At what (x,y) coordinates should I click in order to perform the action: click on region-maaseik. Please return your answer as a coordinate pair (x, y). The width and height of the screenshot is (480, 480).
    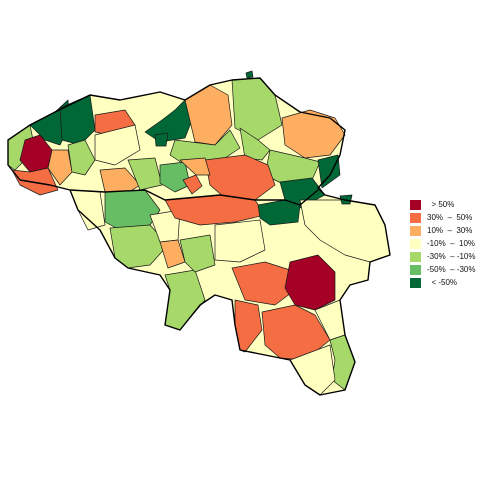
    Looking at the image, I should click on (329, 171).